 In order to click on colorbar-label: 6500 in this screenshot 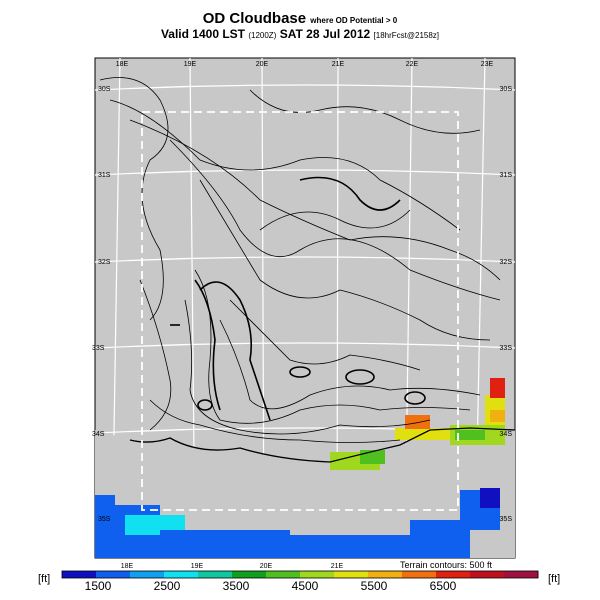, I will do `click(443, 586)`.